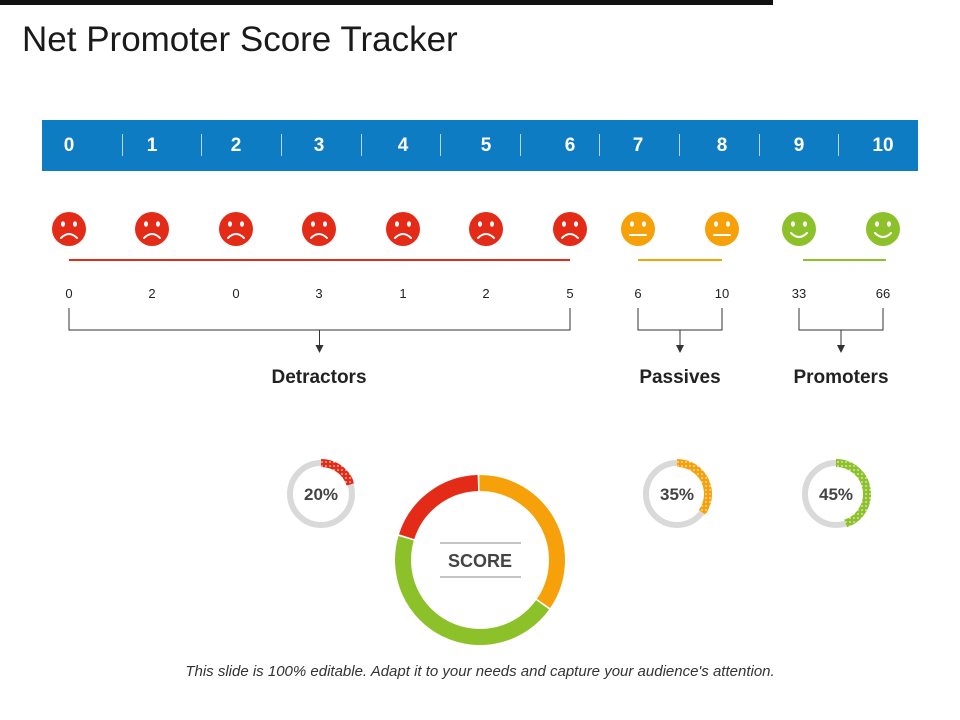 This screenshot has width=960, height=720. What do you see at coordinates (679, 377) in the screenshot?
I see `passives-label: Passives` at bounding box center [679, 377].